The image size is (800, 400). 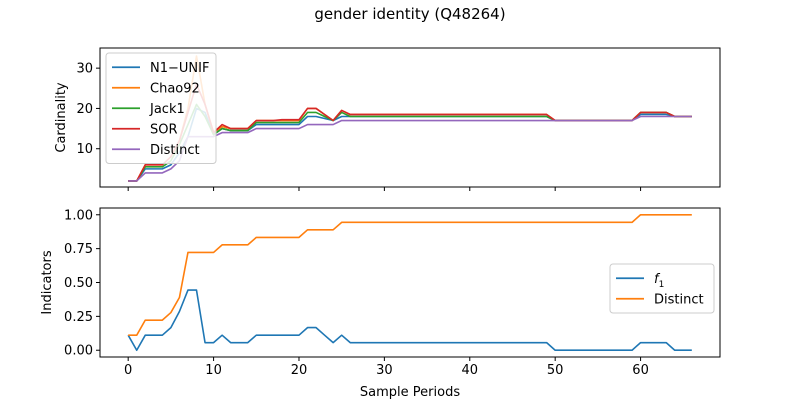 What do you see at coordinates (662, 285) in the screenshot?
I see `legend-label-subscript: 1` at bounding box center [662, 285].